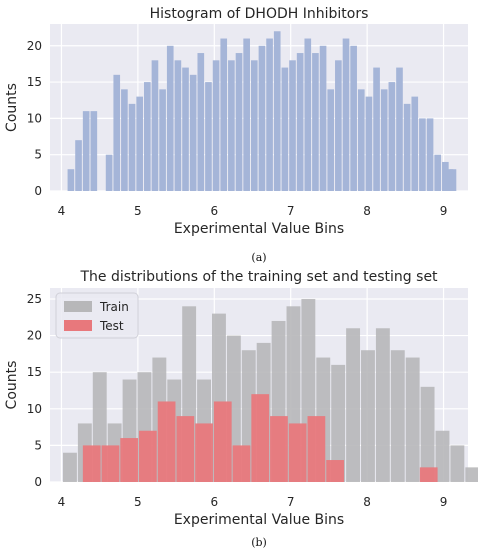  I want to click on test-bars, so click(260, 438).